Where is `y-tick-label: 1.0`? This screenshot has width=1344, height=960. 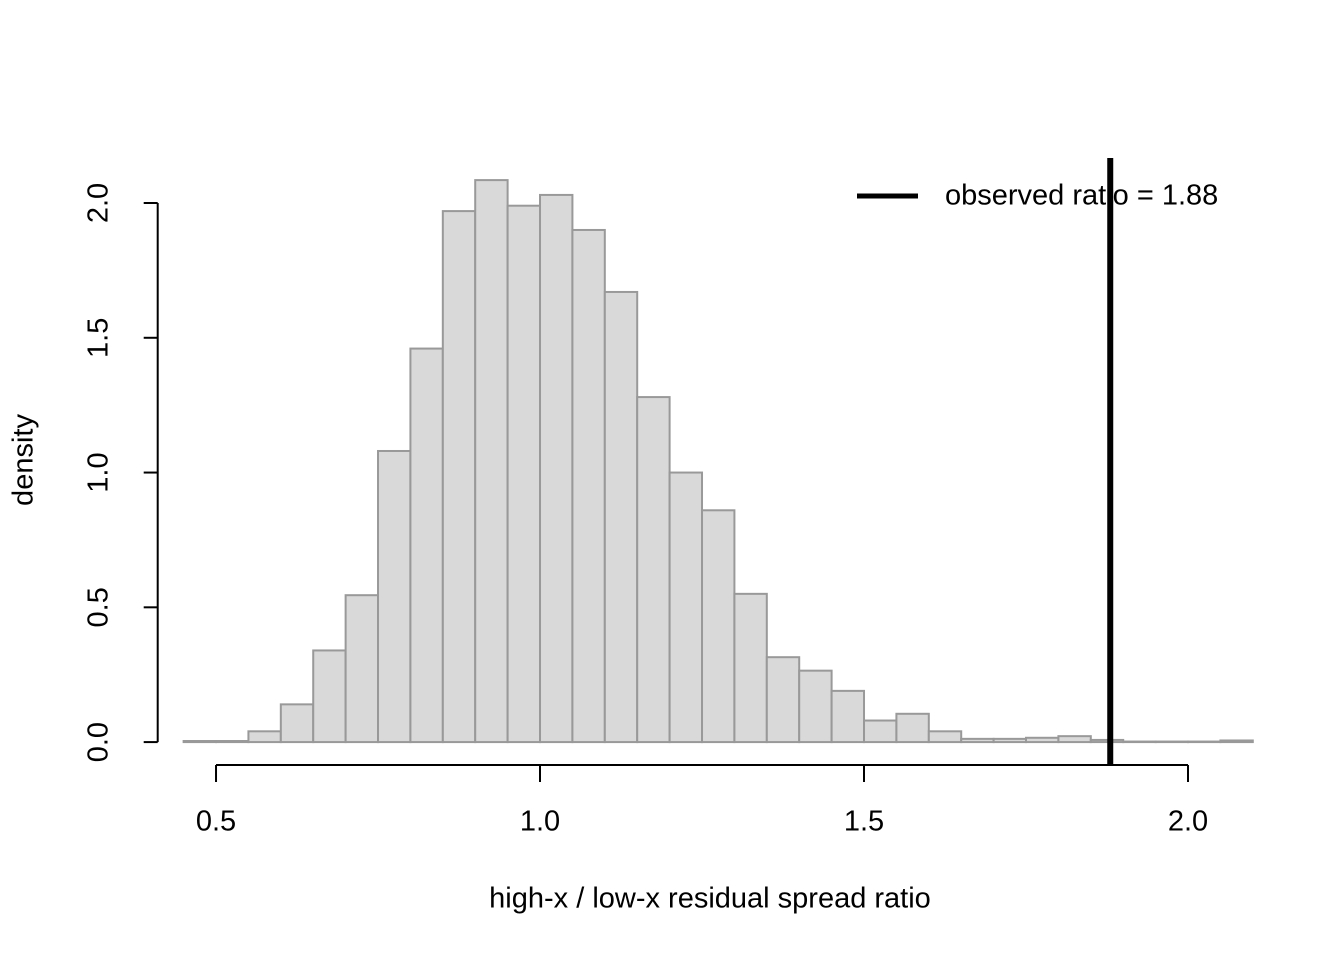 y-tick-label: 1.0 is located at coordinates (99, 472).